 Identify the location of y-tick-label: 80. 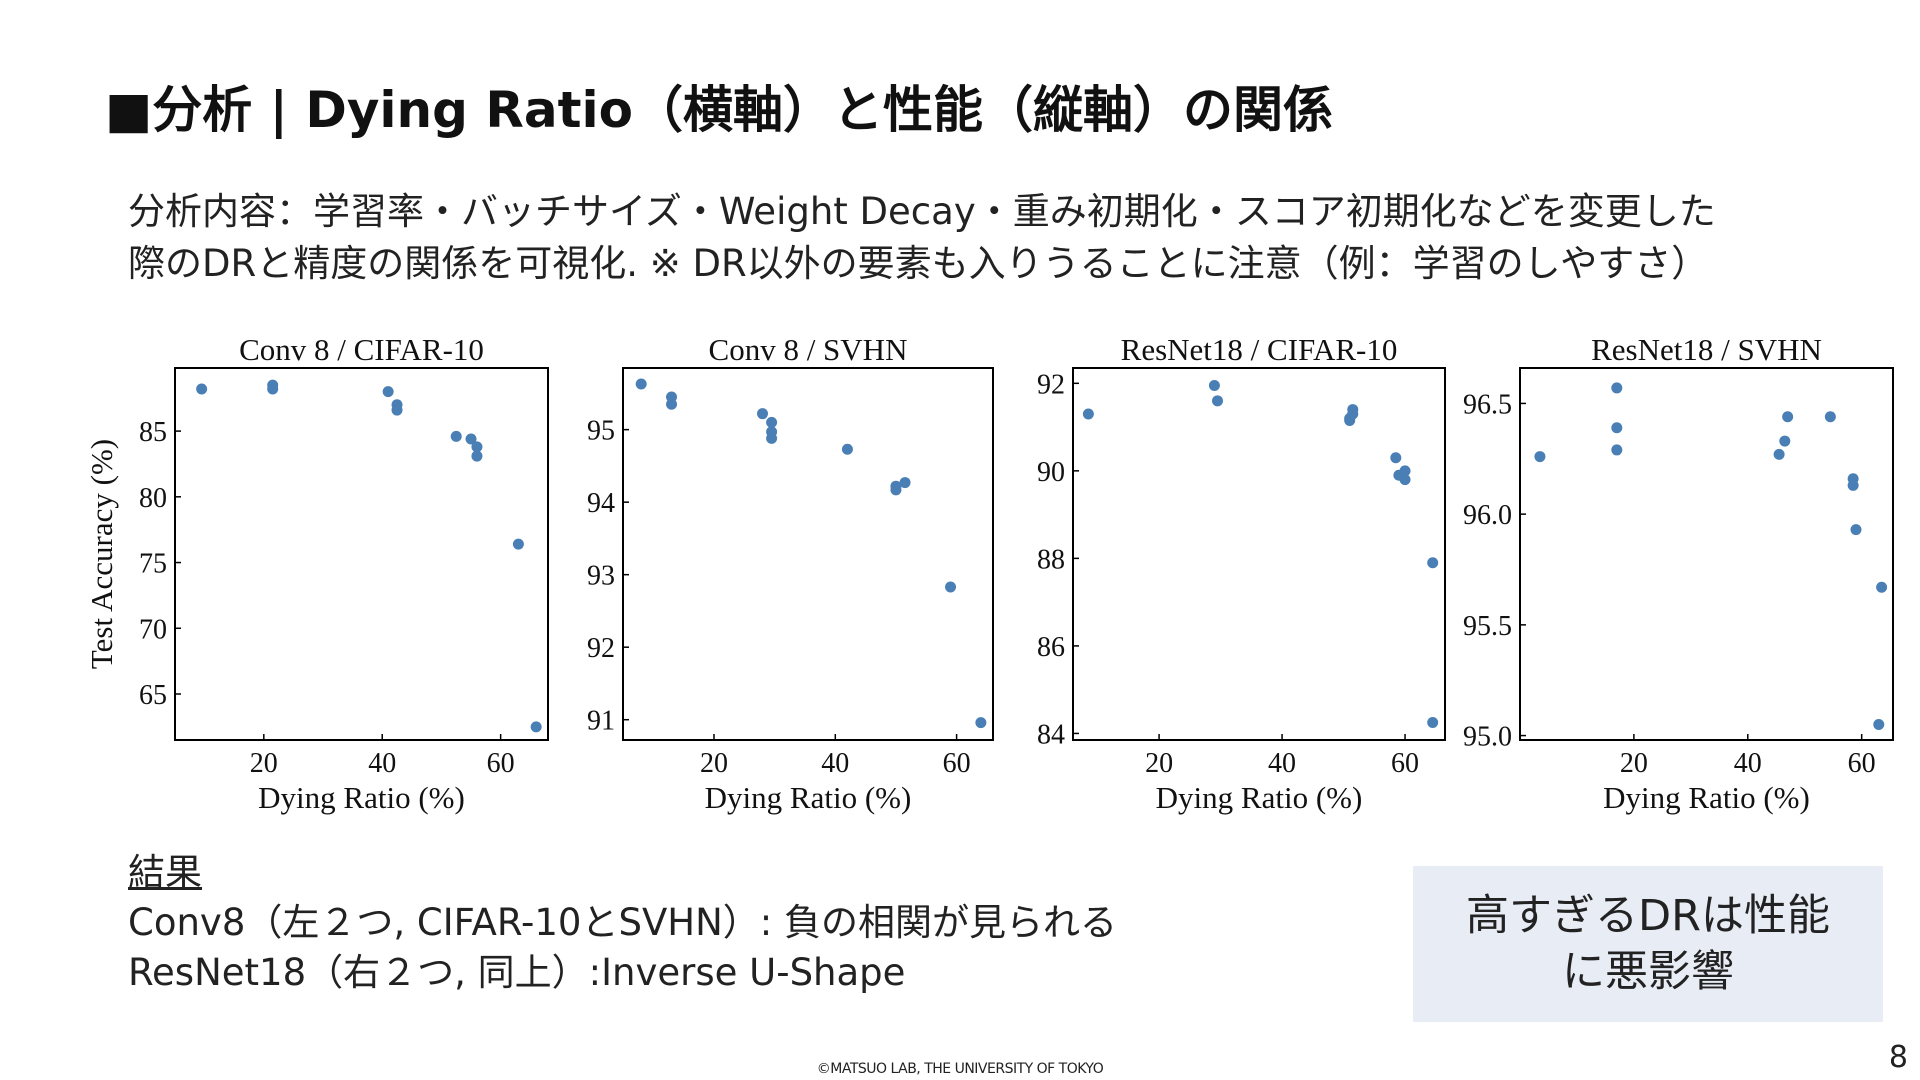
(153, 498).